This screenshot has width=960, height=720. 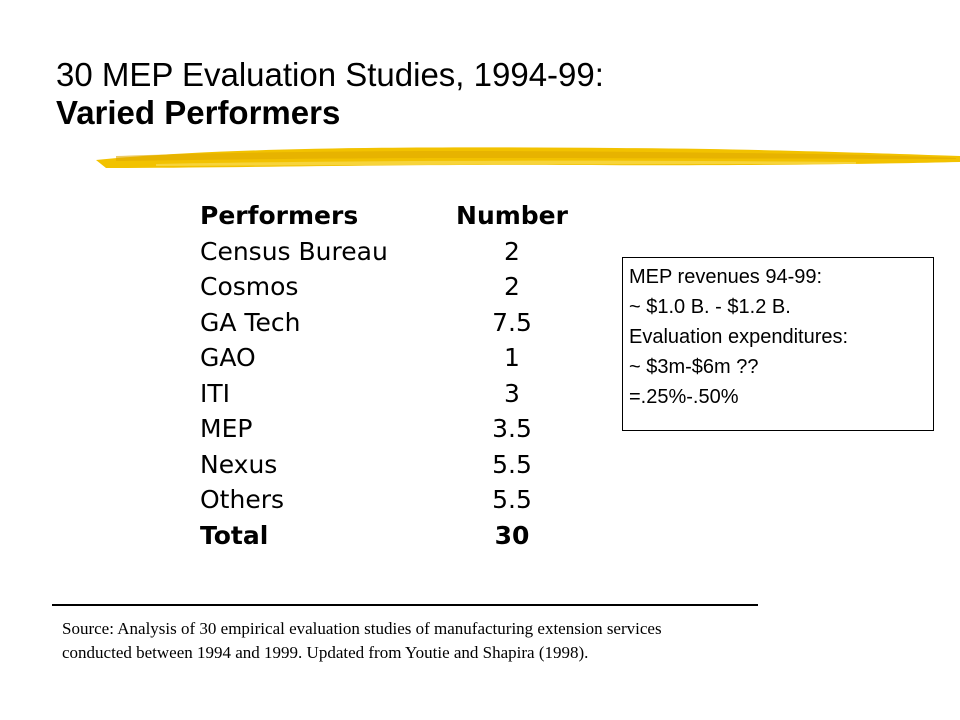 I want to click on table-row: GA Tech 7.5, so click(x=390, y=323).